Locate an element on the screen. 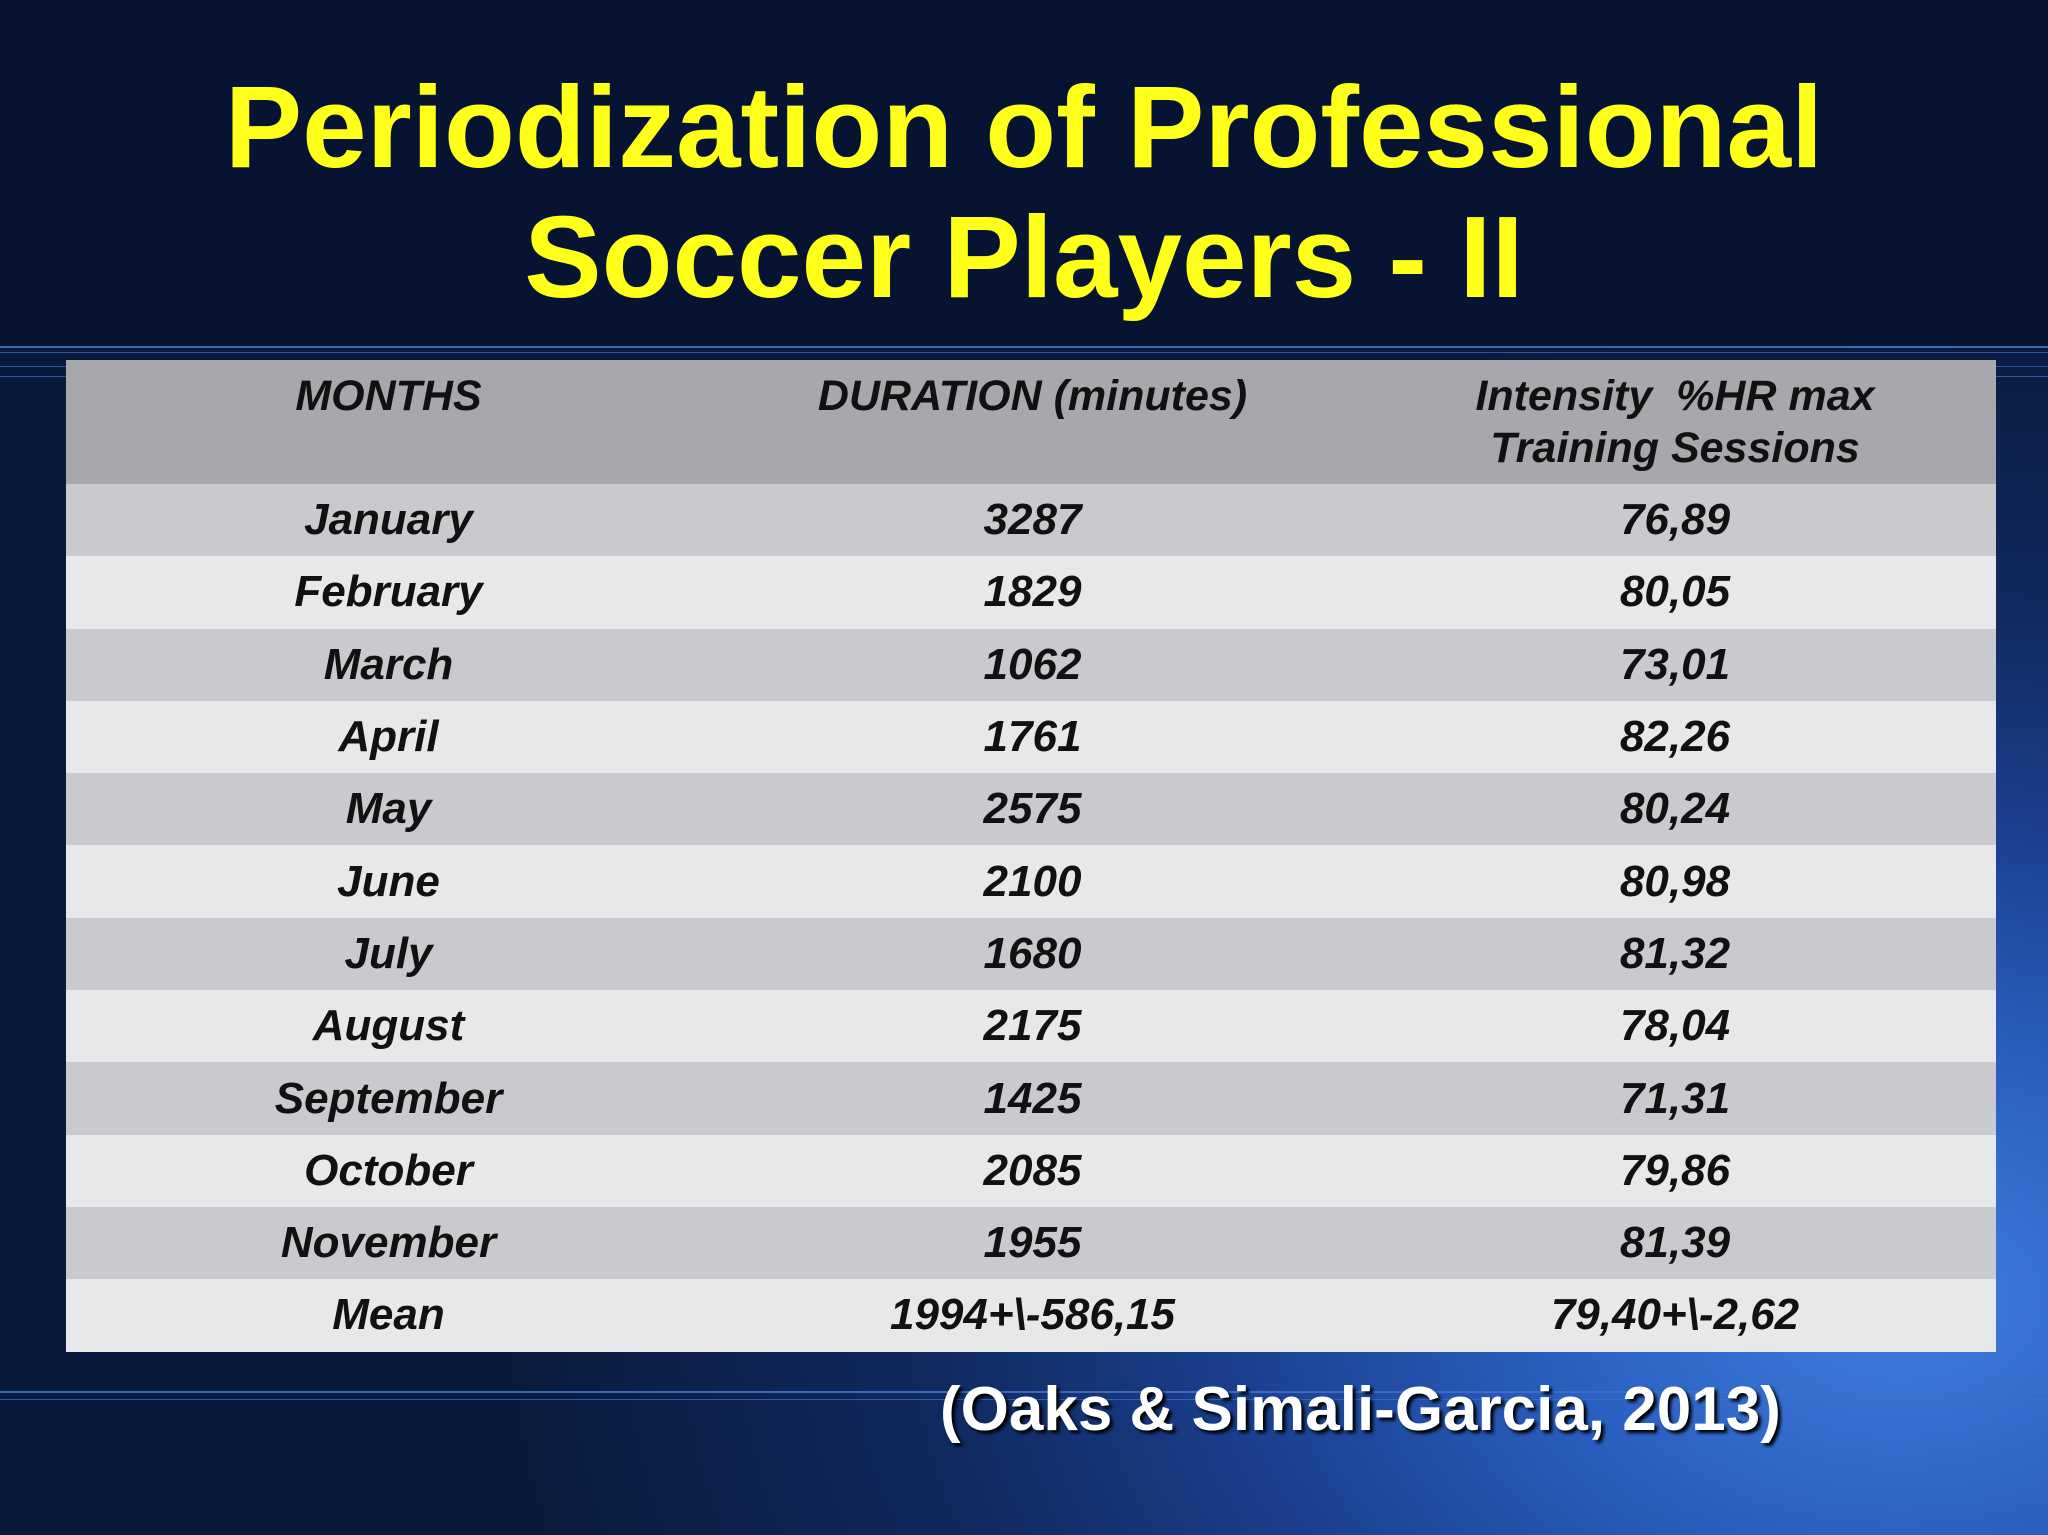 Image resolution: width=2048 pixels, height=1535 pixels. cell-duration: 3287 is located at coordinates (1032, 520).